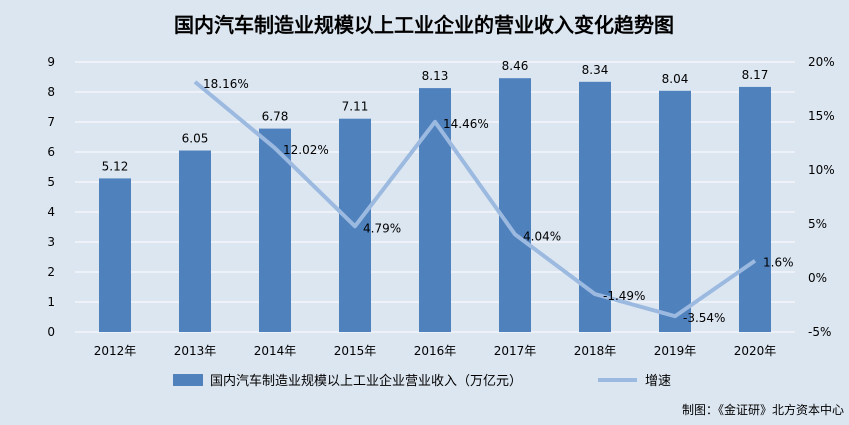 The width and height of the screenshot is (849, 425). Describe the element at coordinates (595, 70) in the screenshot. I see `bar-value-label: 8.34` at that location.